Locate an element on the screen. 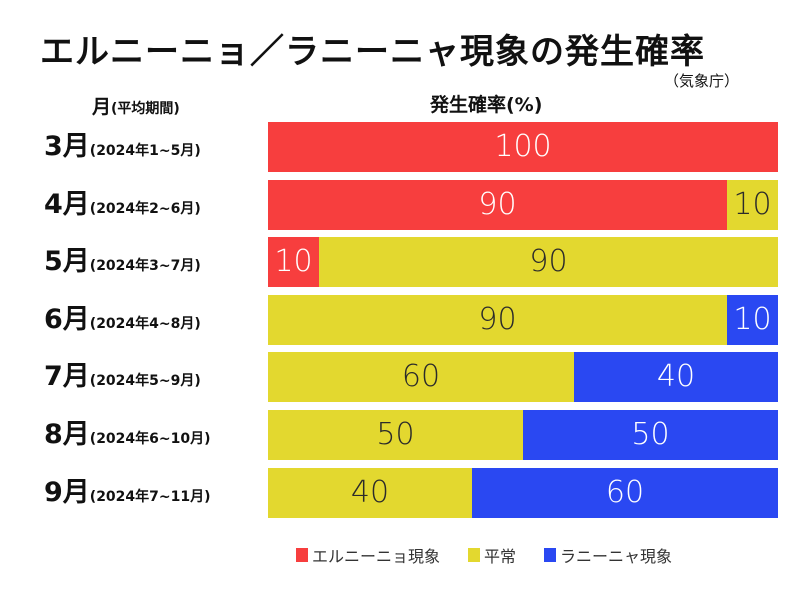  row-month: 3月 is located at coordinates (67, 146).